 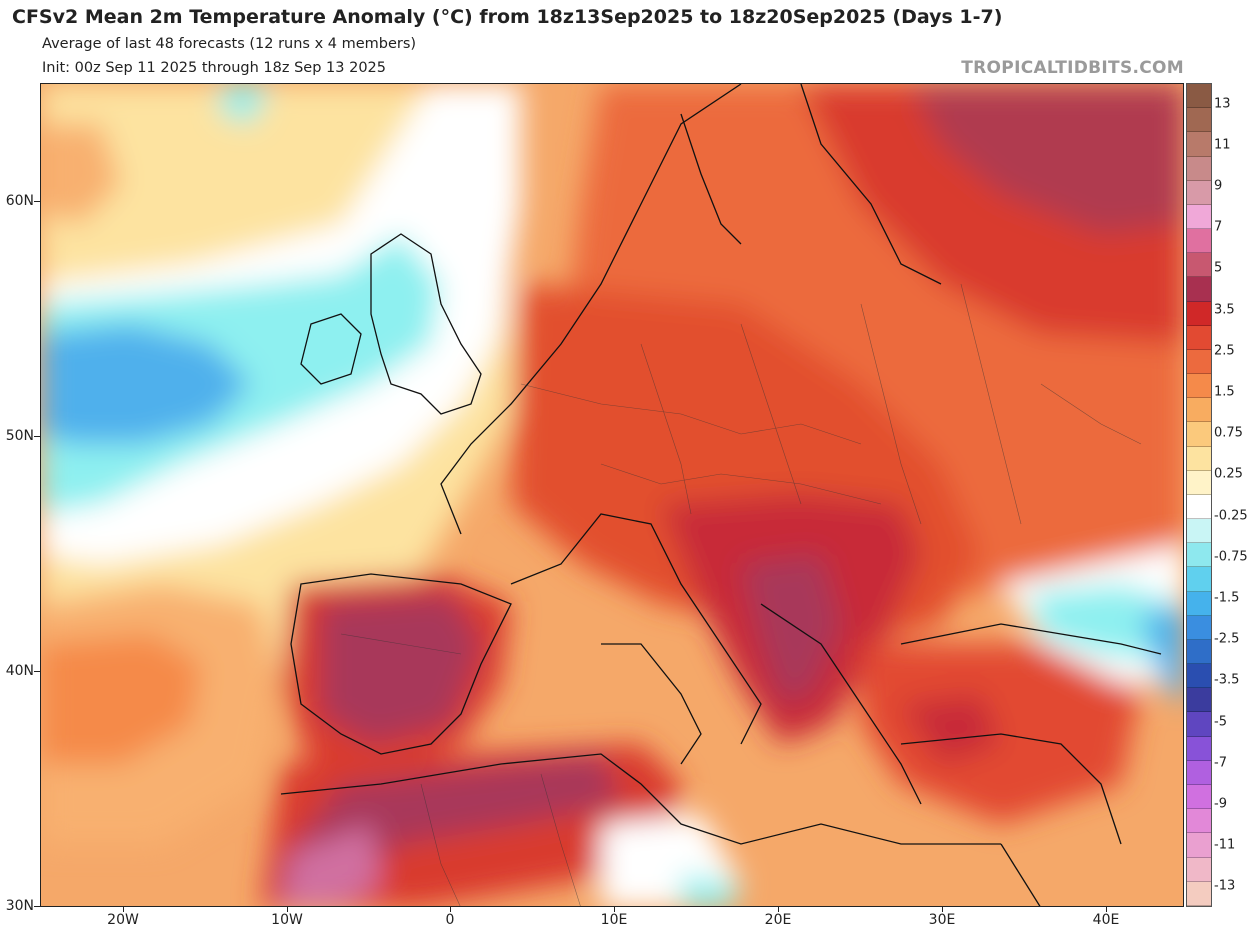 What do you see at coordinates (1228, 474) in the screenshot?
I see `colorbar-label: 0.25` at bounding box center [1228, 474].